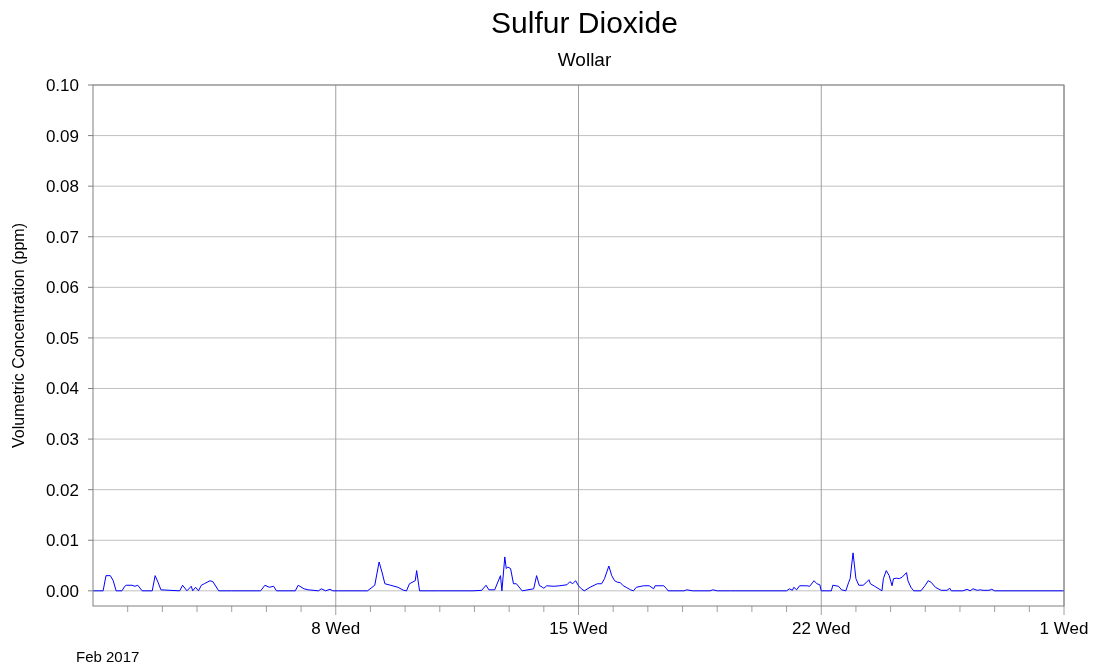 This screenshot has height=669, width=1098. Describe the element at coordinates (108, 656) in the screenshot. I see `text: Feb 2017` at that location.